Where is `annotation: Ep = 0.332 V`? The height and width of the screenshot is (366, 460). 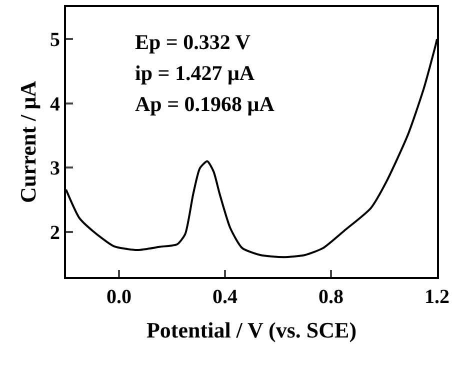
annotation: Ep = 0.332 V is located at coordinates (192, 42).